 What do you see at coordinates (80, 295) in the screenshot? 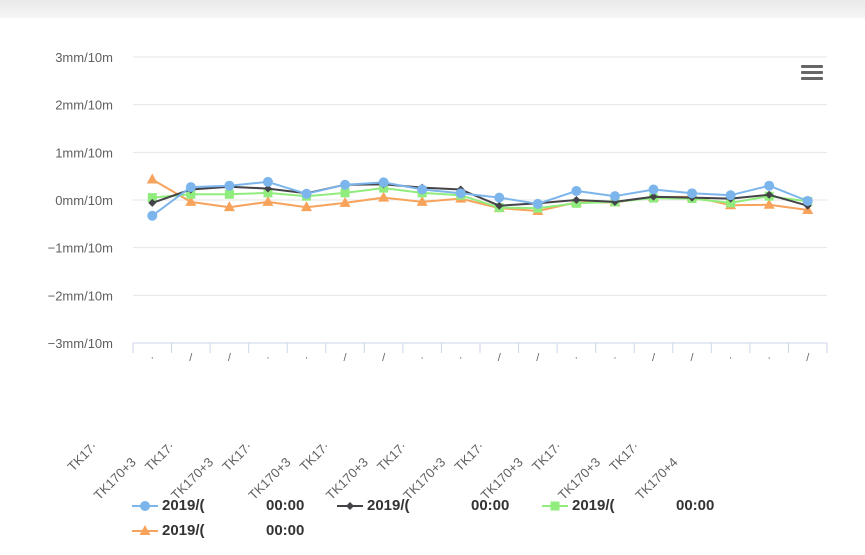
I see `y-tick-label: −2mm/10m` at bounding box center [80, 295].